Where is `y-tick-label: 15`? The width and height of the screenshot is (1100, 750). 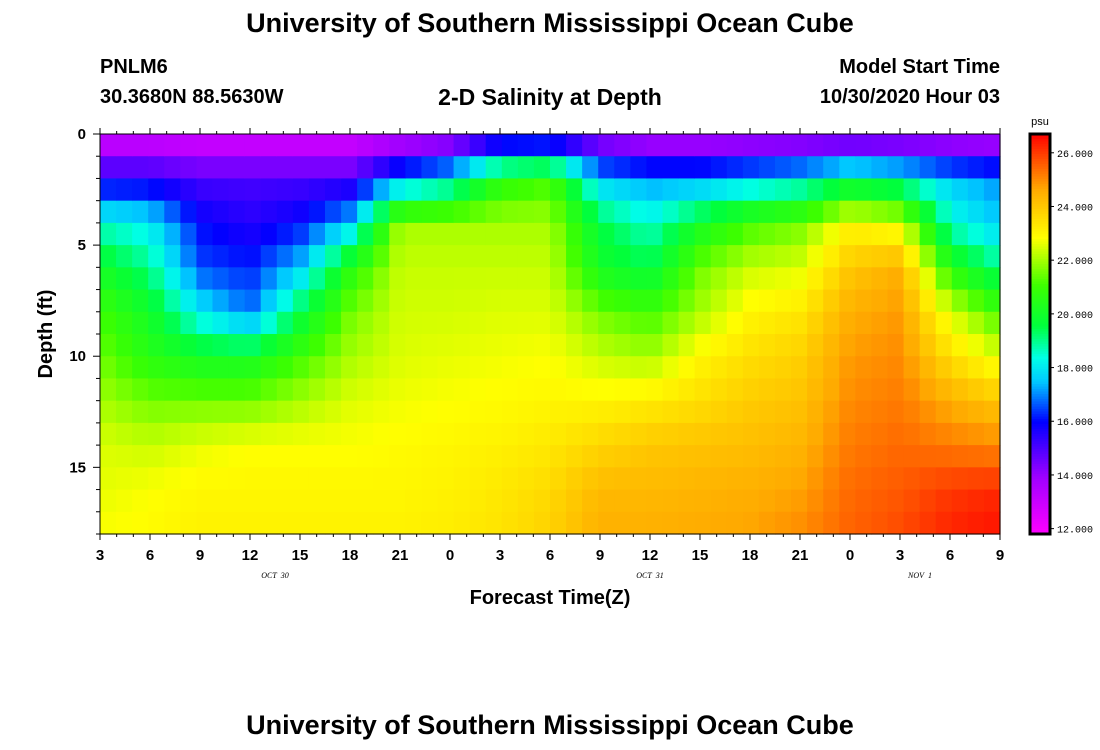
y-tick-label: 15 is located at coordinates (77, 467).